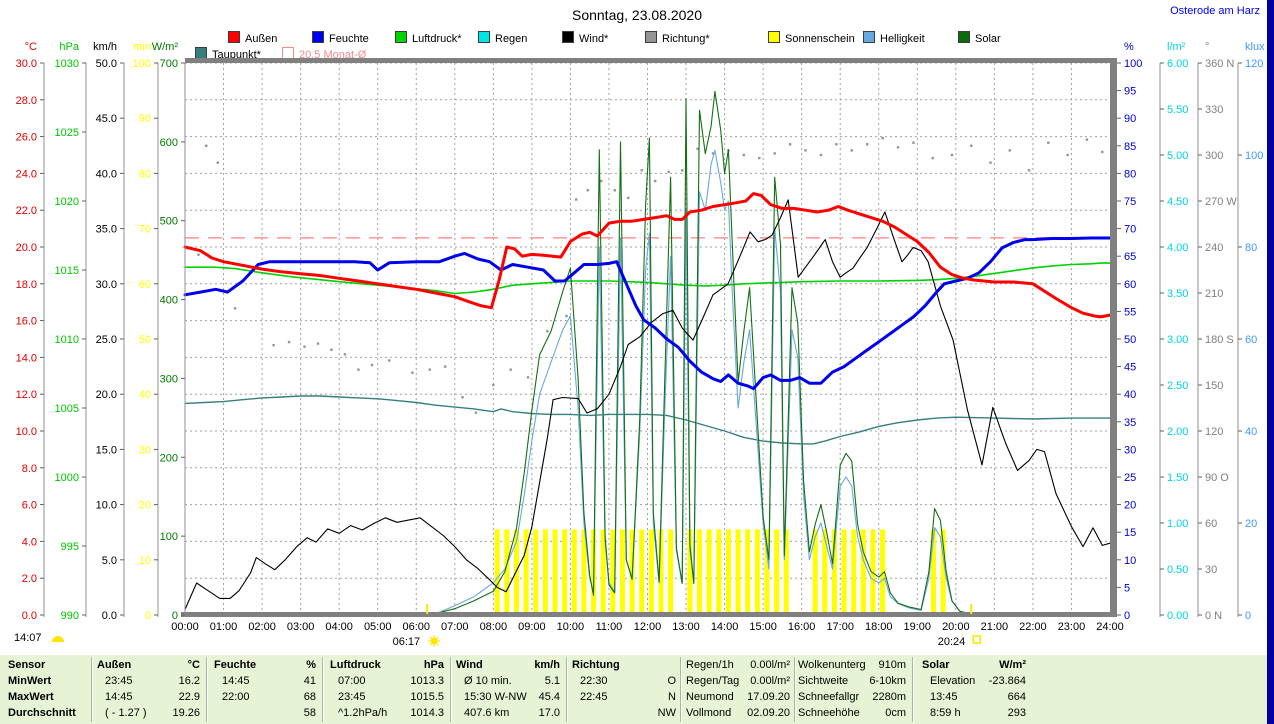 The image size is (1274, 724). I want to click on station-link: Osterode am Harz, so click(1215, 11).